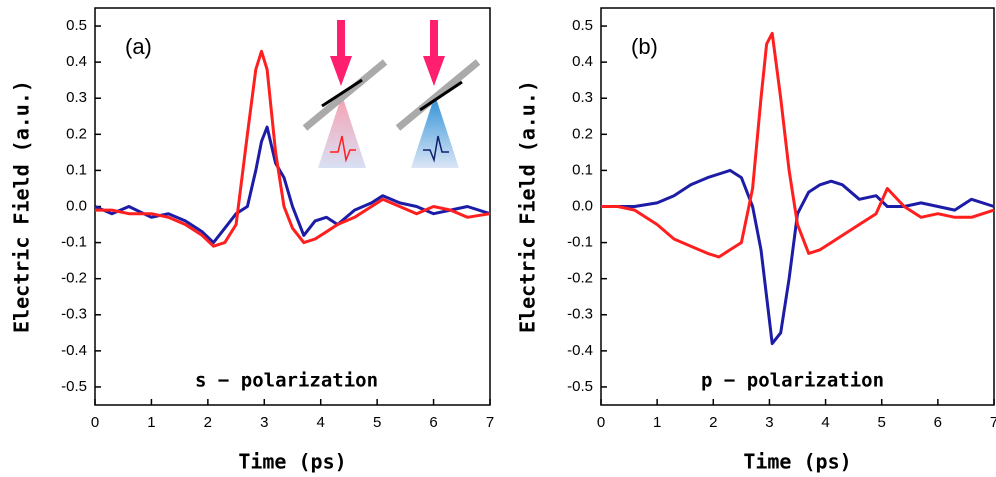  Describe the element at coordinates (644, 46) in the screenshot. I see `panel-label: (b)` at that location.